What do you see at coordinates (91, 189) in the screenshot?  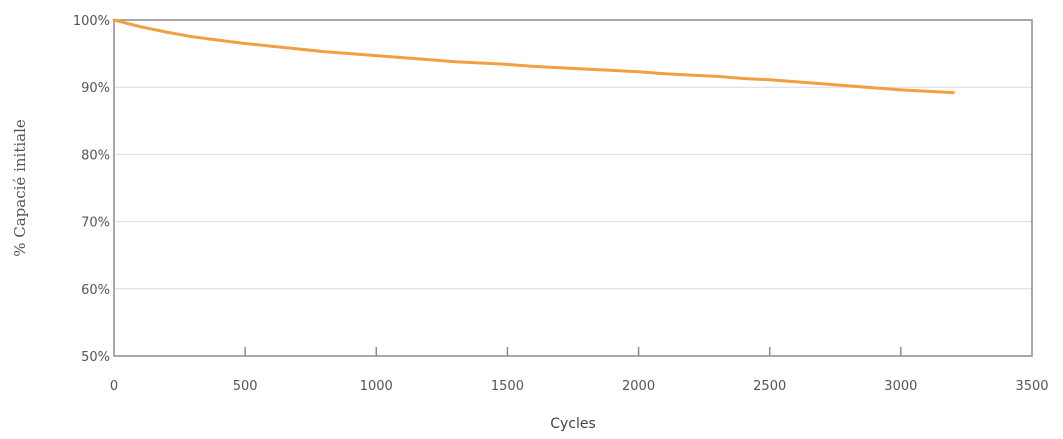 I see `y-tick-labels: 50% 60% 70% 80% 90% 100%` at bounding box center [91, 189].